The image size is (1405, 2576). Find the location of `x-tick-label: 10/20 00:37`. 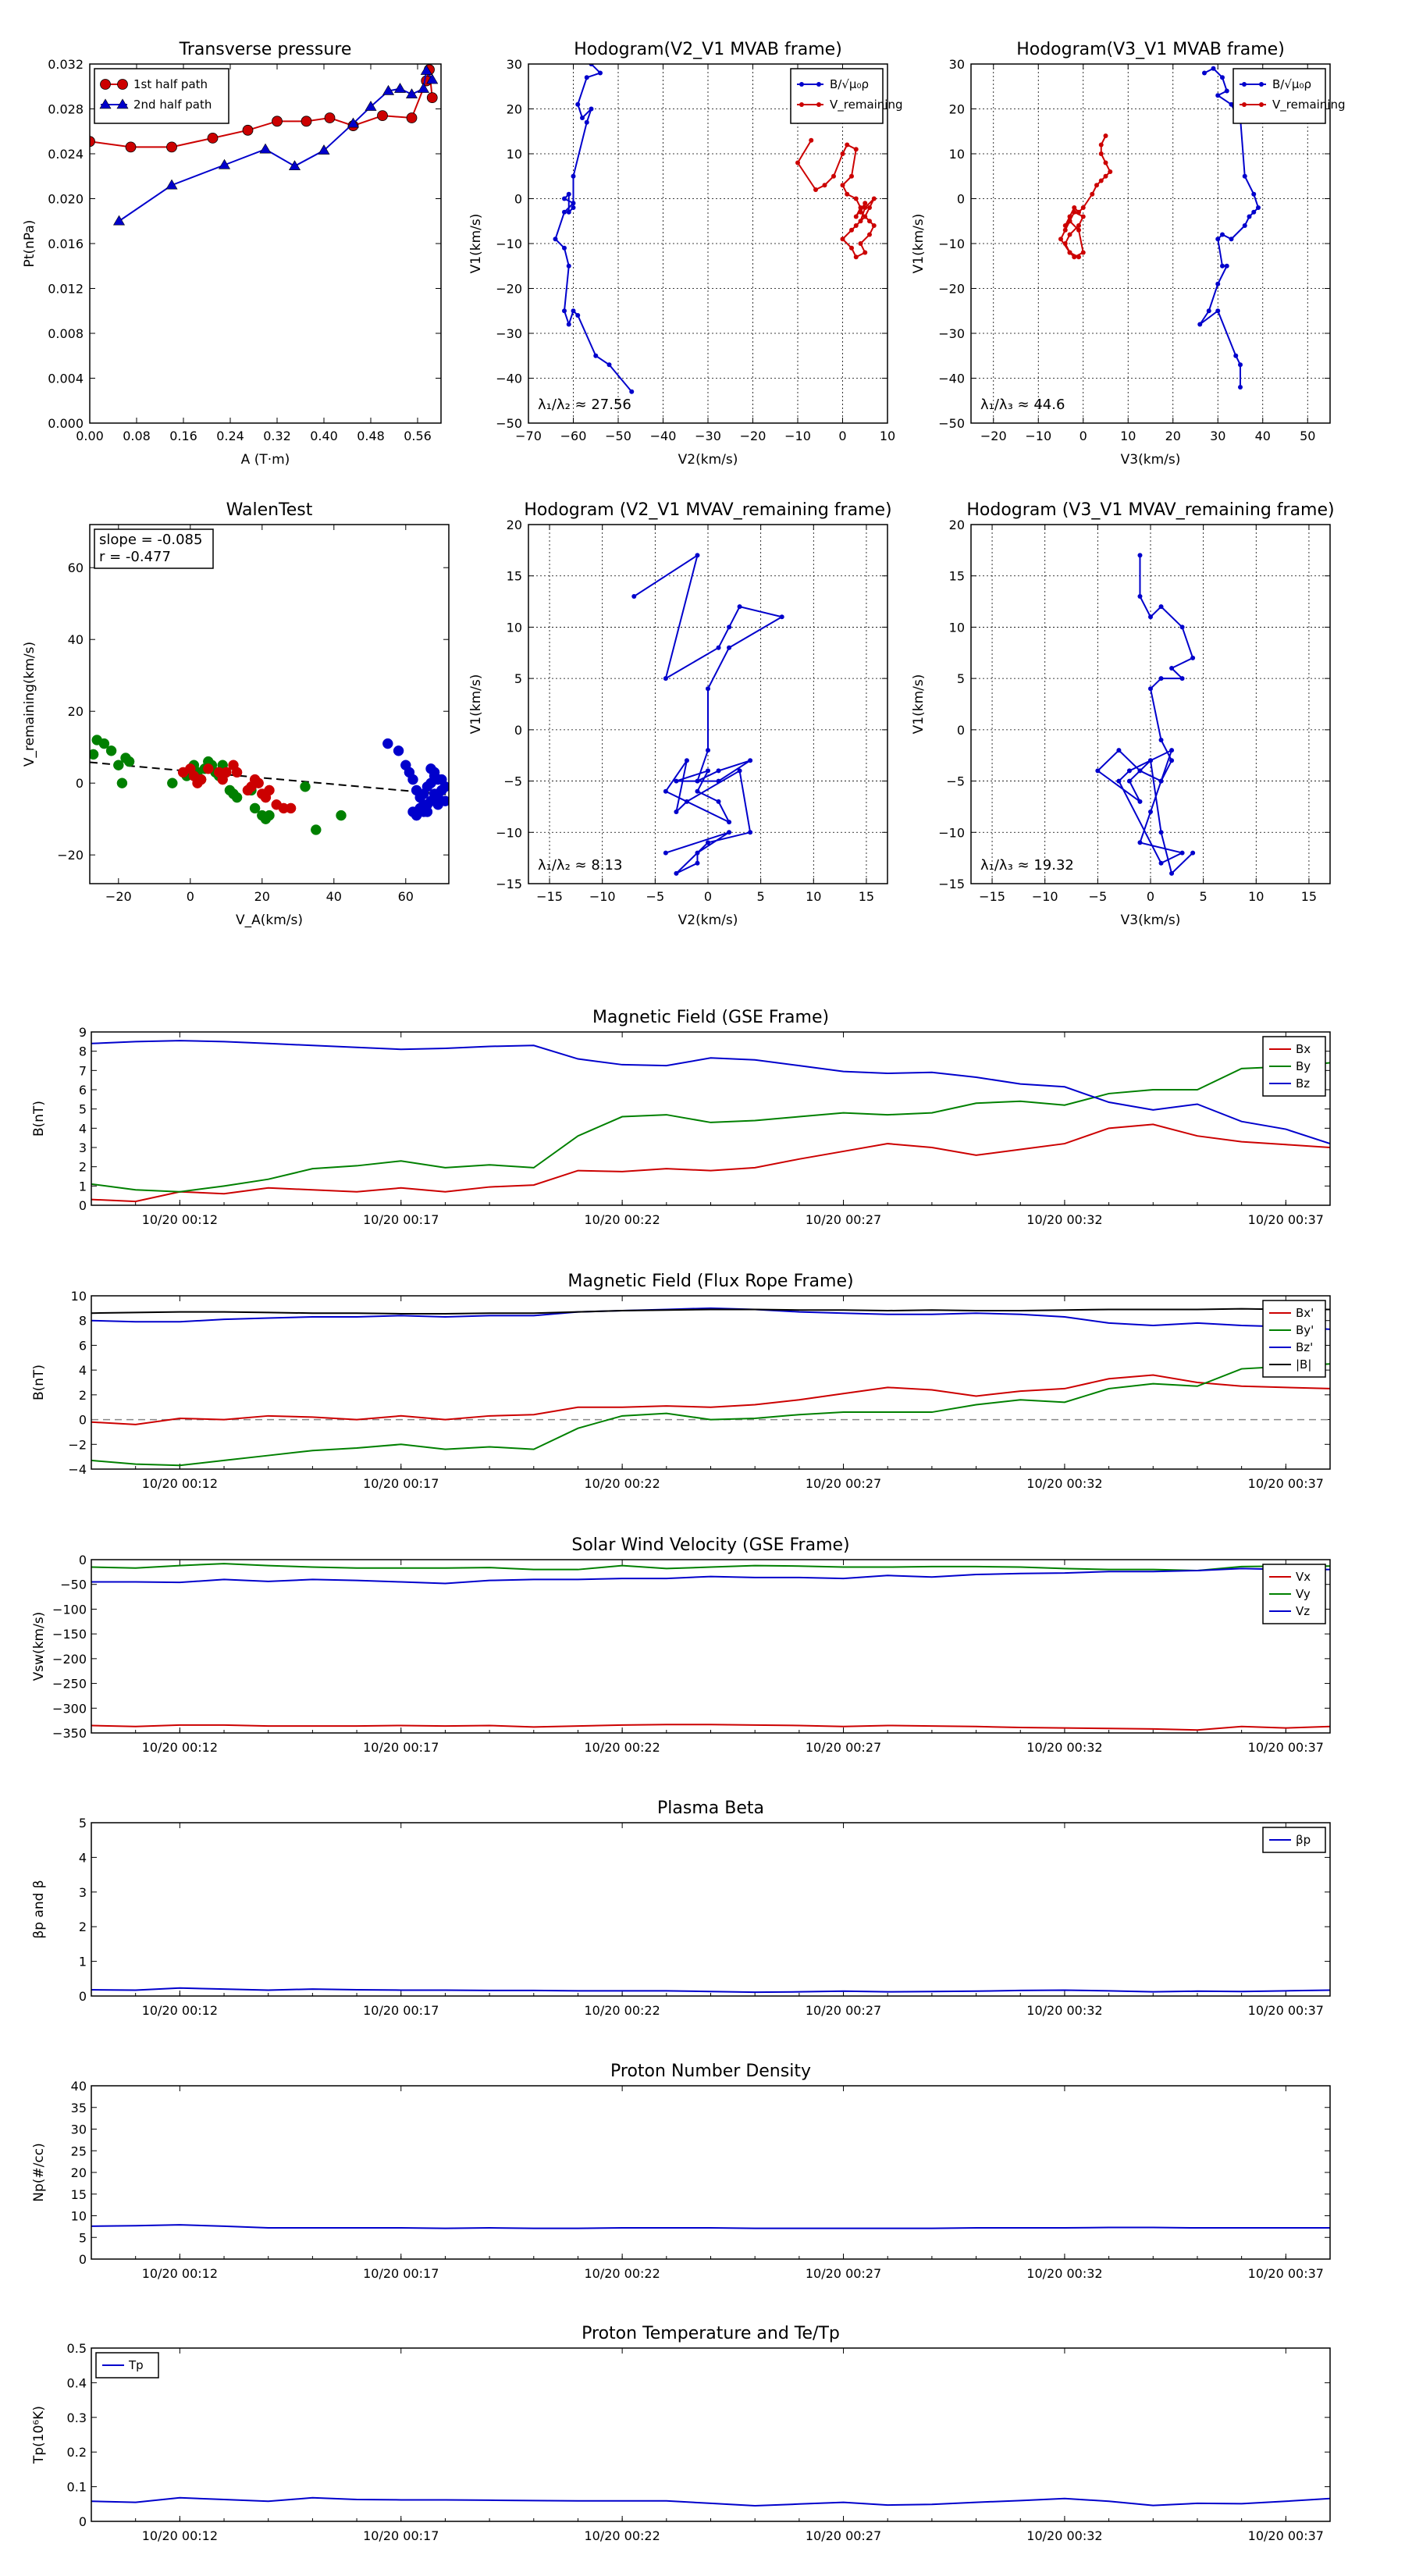

x-tick-label: 10/20 00:37 is located at coordinates (1286, 2535).